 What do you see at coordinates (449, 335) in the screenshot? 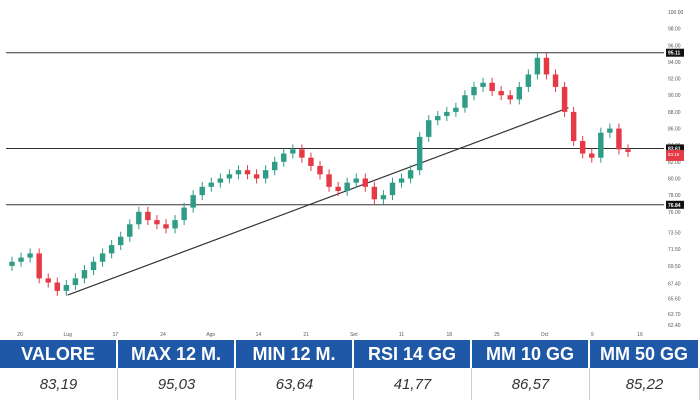
I see `x-tick-label: 18` at bounding box center [449, 335].